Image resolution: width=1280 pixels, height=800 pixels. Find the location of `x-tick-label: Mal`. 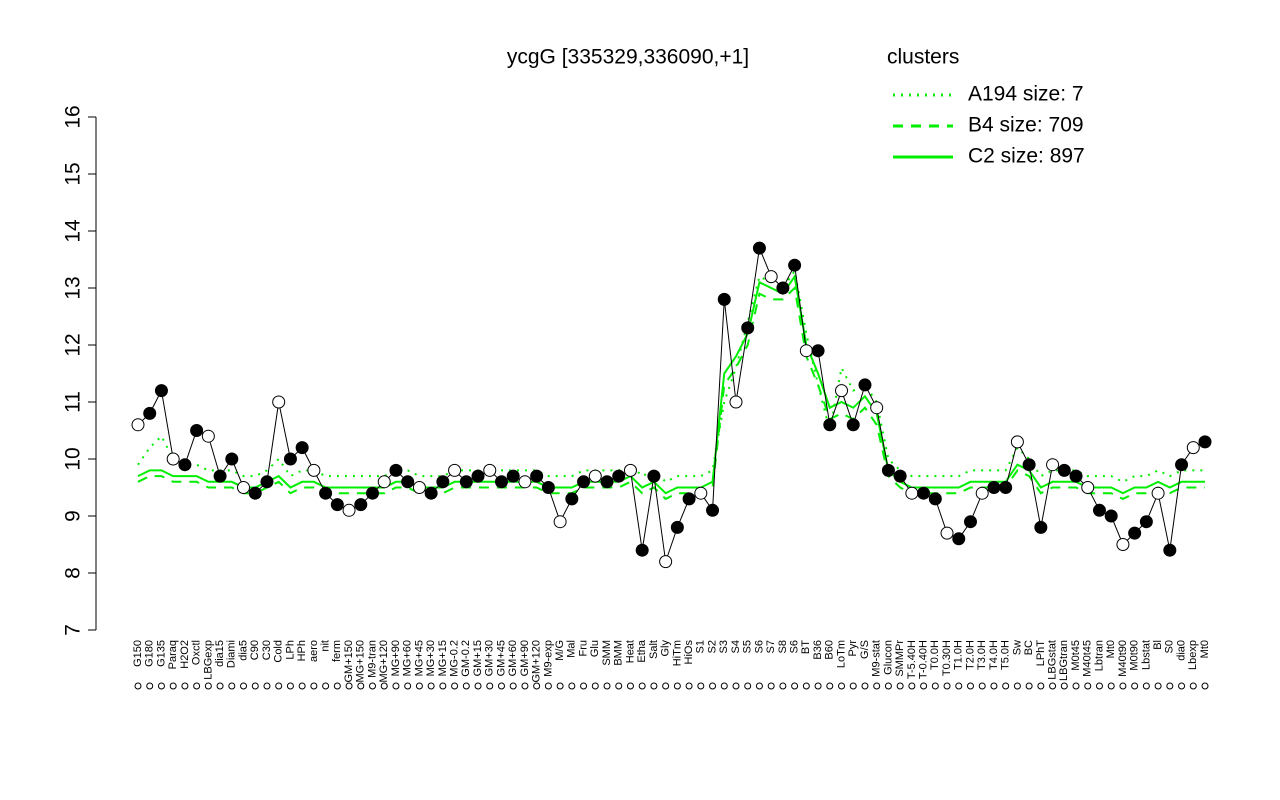

x-tick-label: Mal is located at coordinates (572, 649).